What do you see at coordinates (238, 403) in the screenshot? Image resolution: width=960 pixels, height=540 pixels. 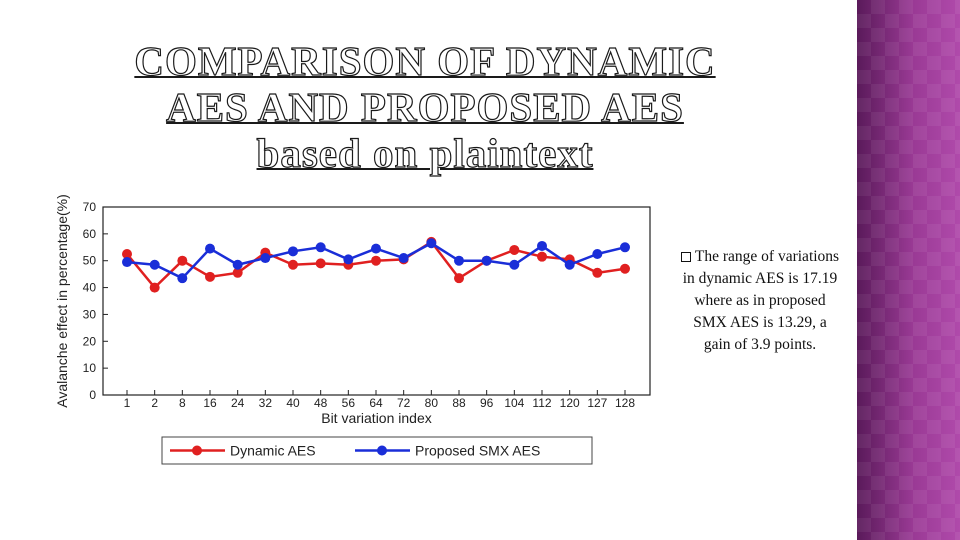 I see `x-tick-label-24: 24` at bounding box center [238, 403].